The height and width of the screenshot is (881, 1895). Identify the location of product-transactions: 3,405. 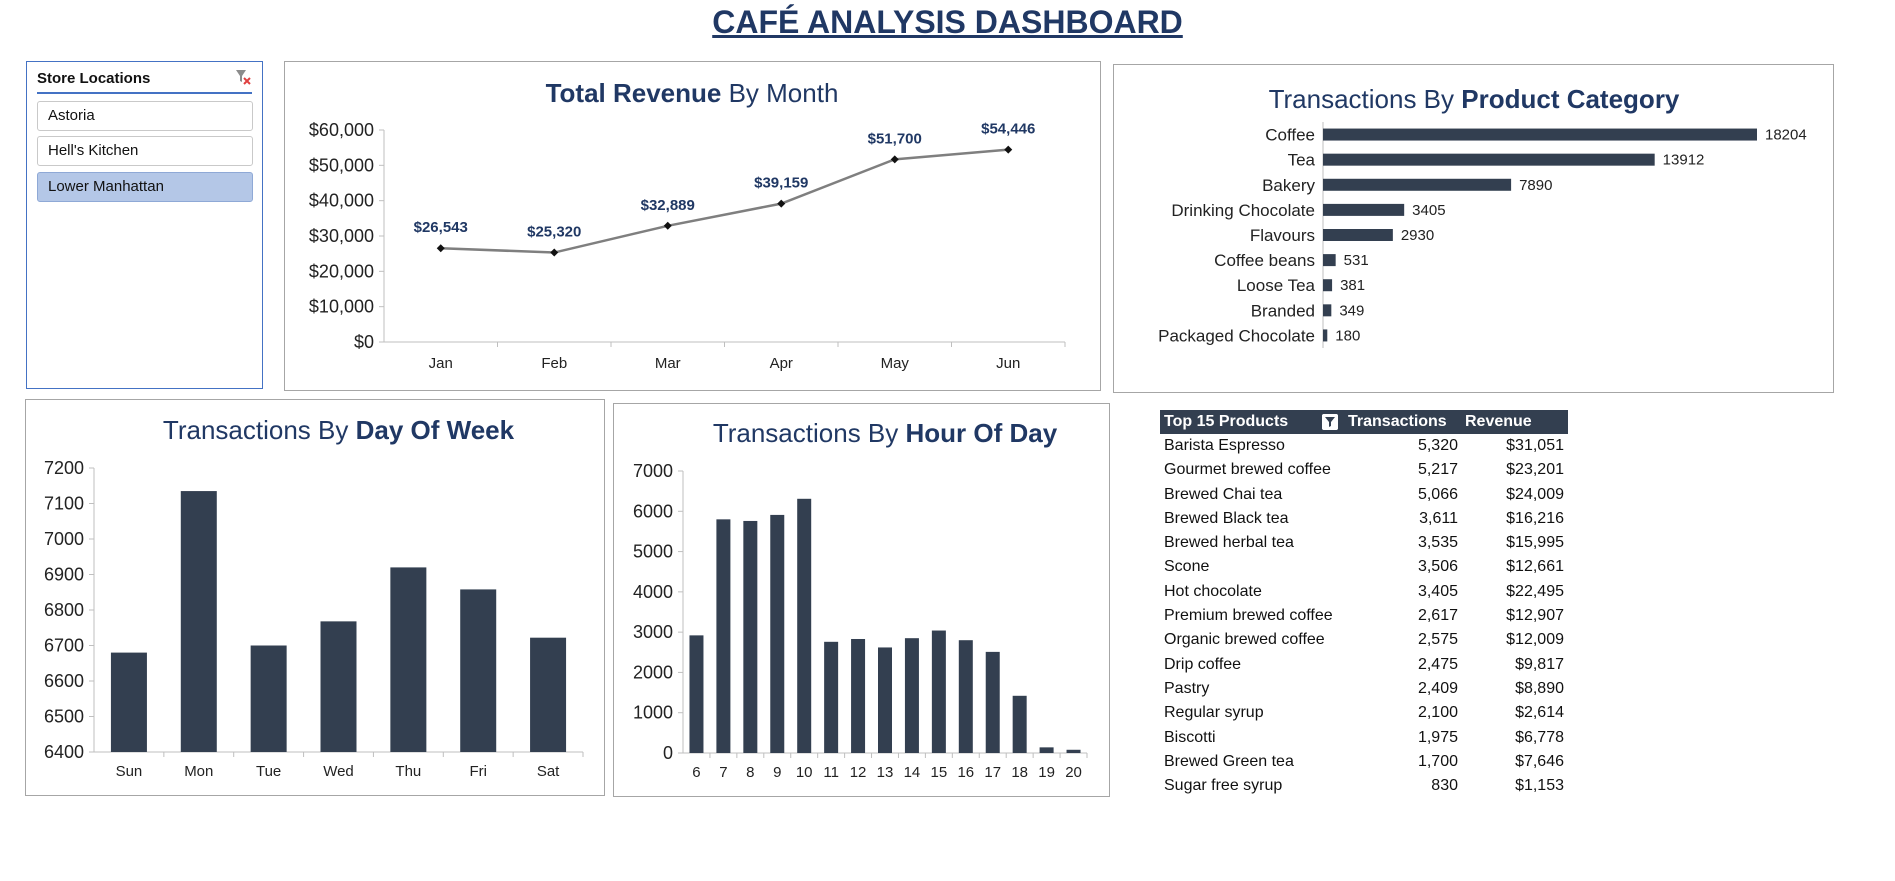
(1437, 591).